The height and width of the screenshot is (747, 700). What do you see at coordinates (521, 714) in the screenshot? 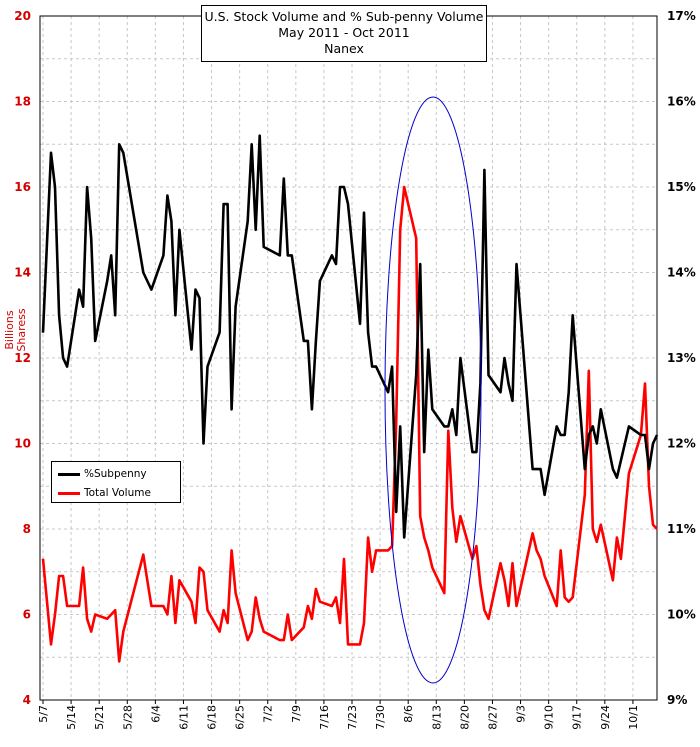
I see `x-tick-label: 9/3` at bounding box center [521, 714].